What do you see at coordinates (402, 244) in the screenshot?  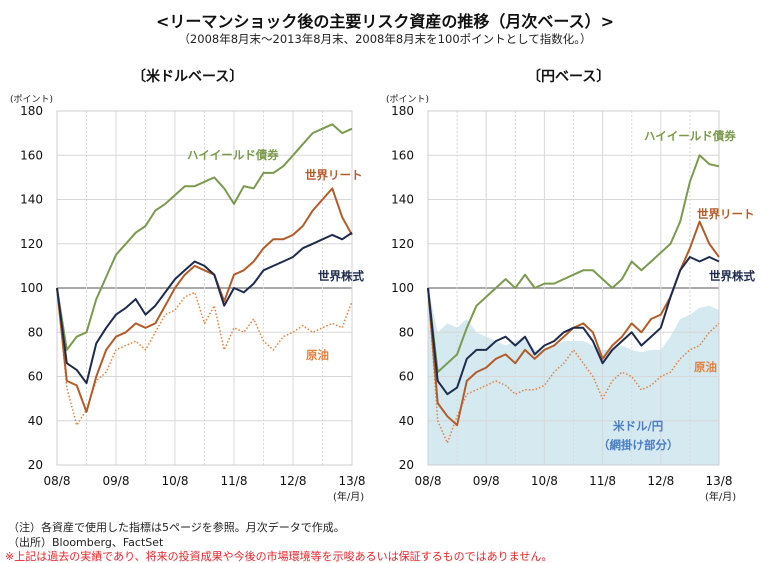 I see `jpy-y-tick-label: 120` at bounding box center [402, 244].